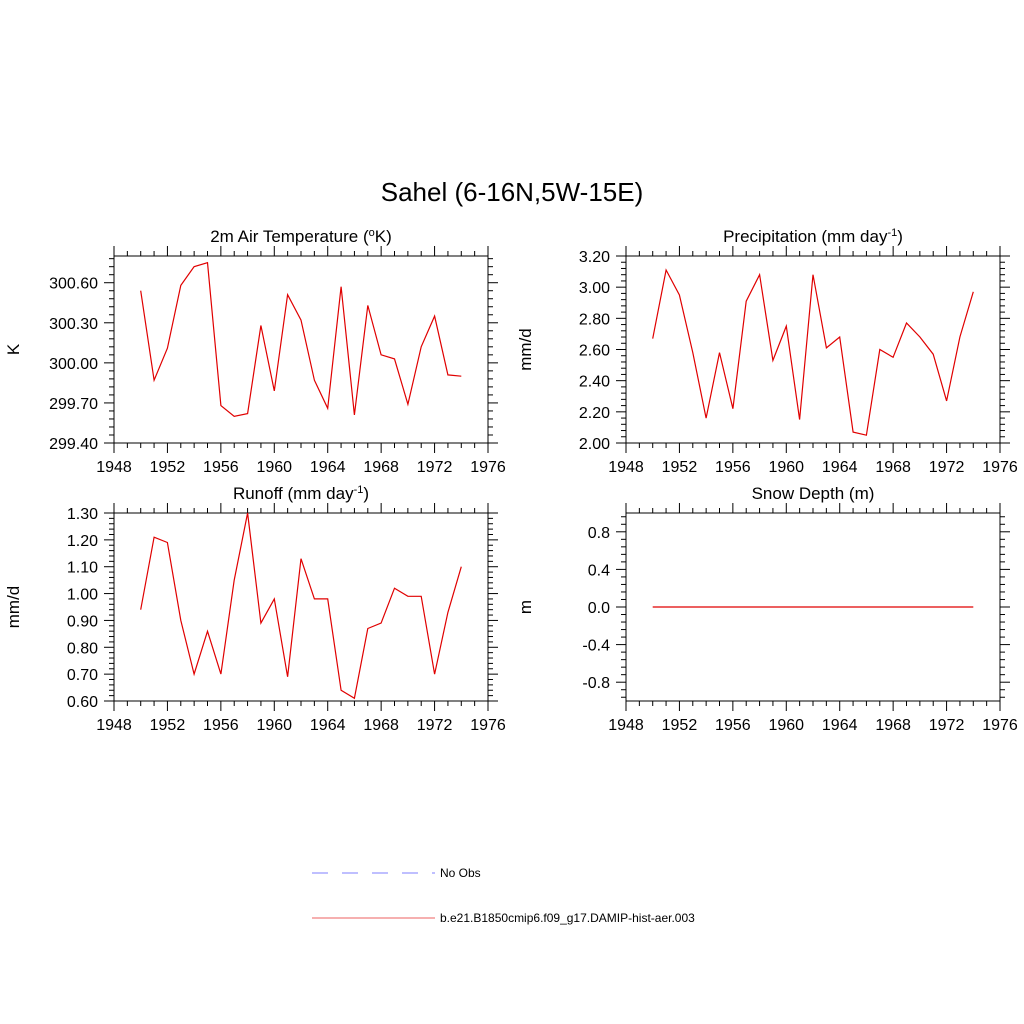 The width and height of the screenshot is (1024, 1024). Describe the element at coordinates (599, 570) in the screenshot. I see `y-tick-label: 0.4` at that location.